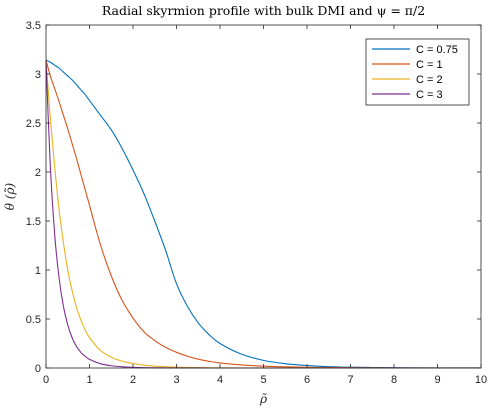  I want to click on y-tick-label: 0, so click(38, 369).